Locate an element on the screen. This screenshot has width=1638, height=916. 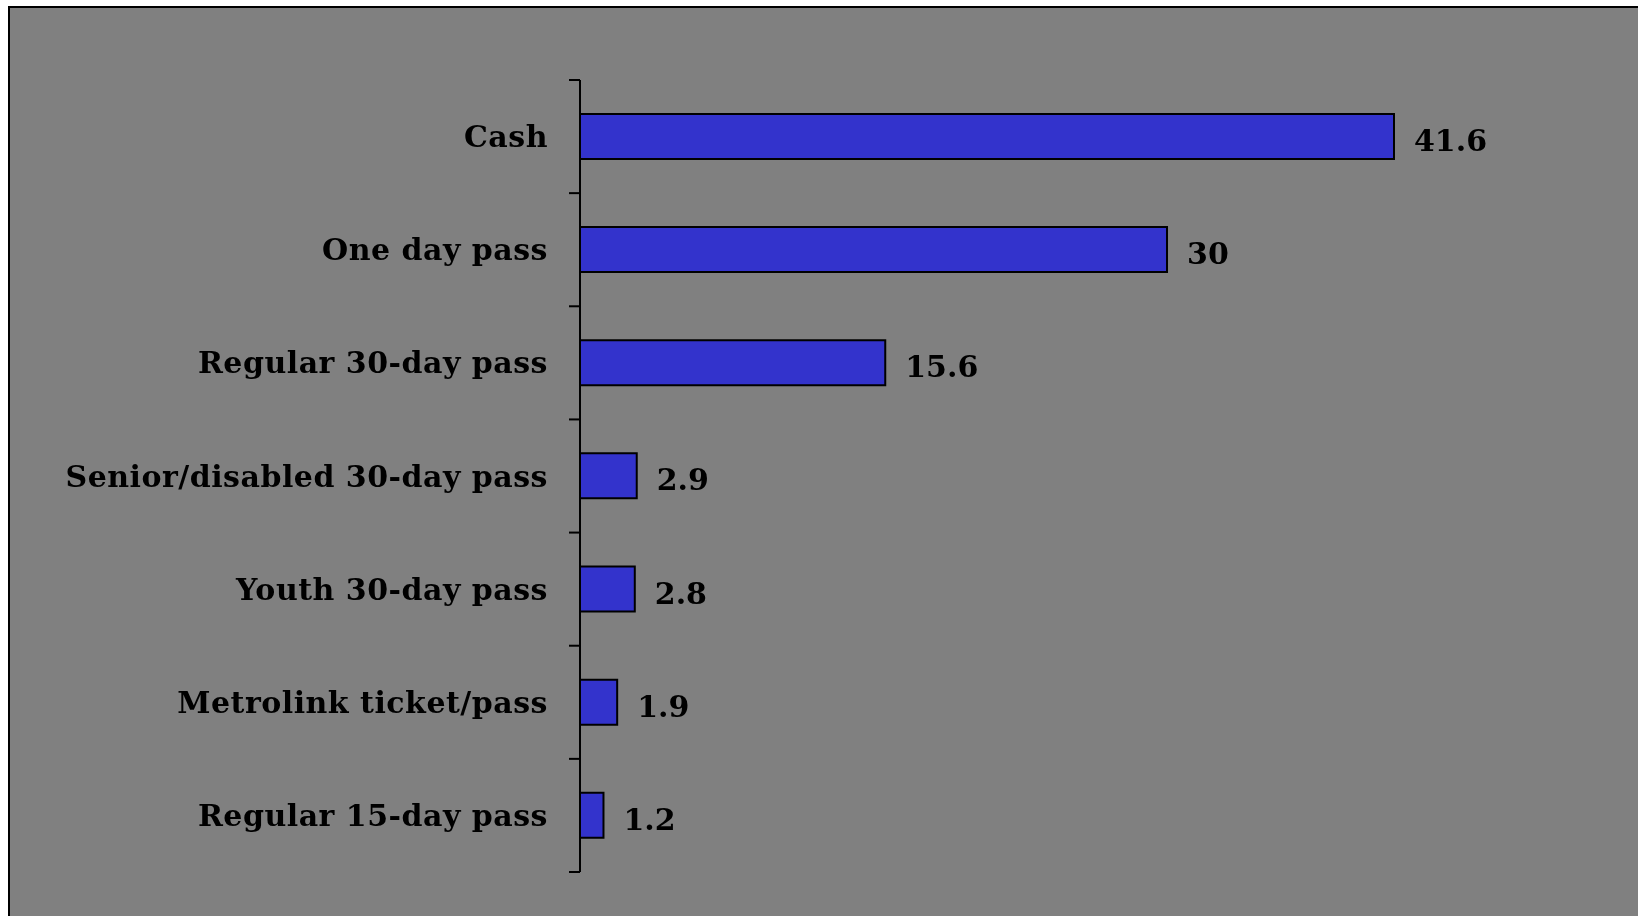
data-label: 2.8 is located at coordinates (680, 593).